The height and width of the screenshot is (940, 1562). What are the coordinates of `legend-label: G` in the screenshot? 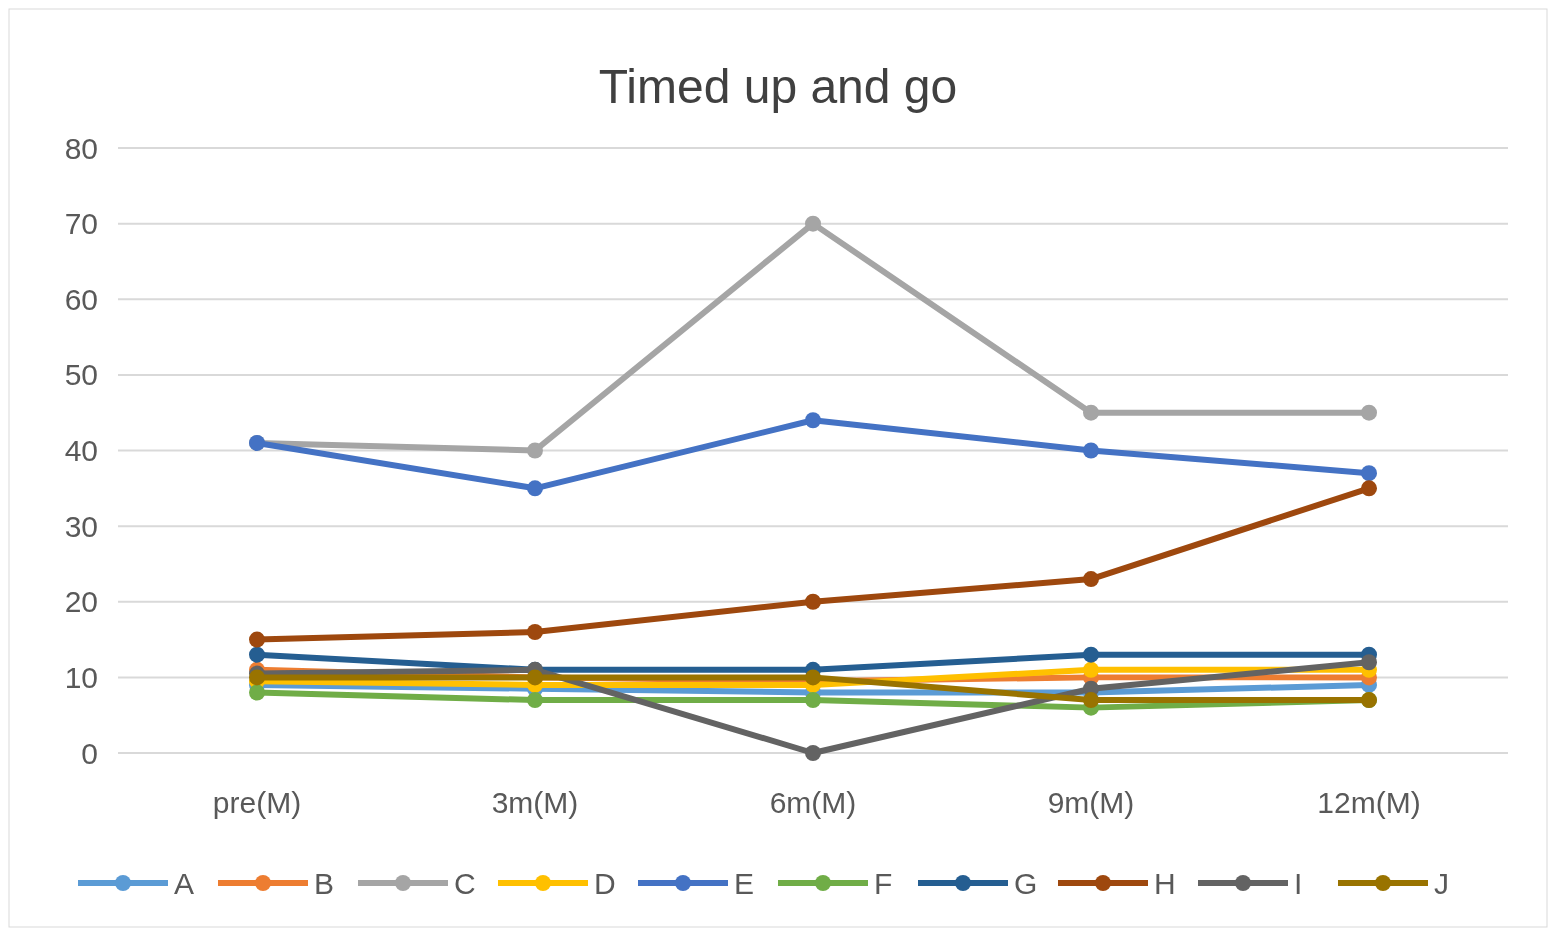 It's located at (1026, 883).